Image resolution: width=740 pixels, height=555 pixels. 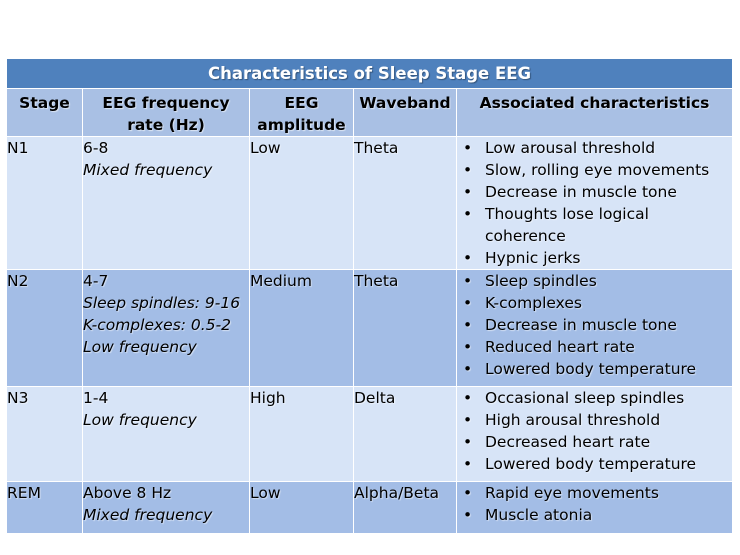 I want to click on characteristic-item: Rapid eye movements, so click(x=594, y=493).